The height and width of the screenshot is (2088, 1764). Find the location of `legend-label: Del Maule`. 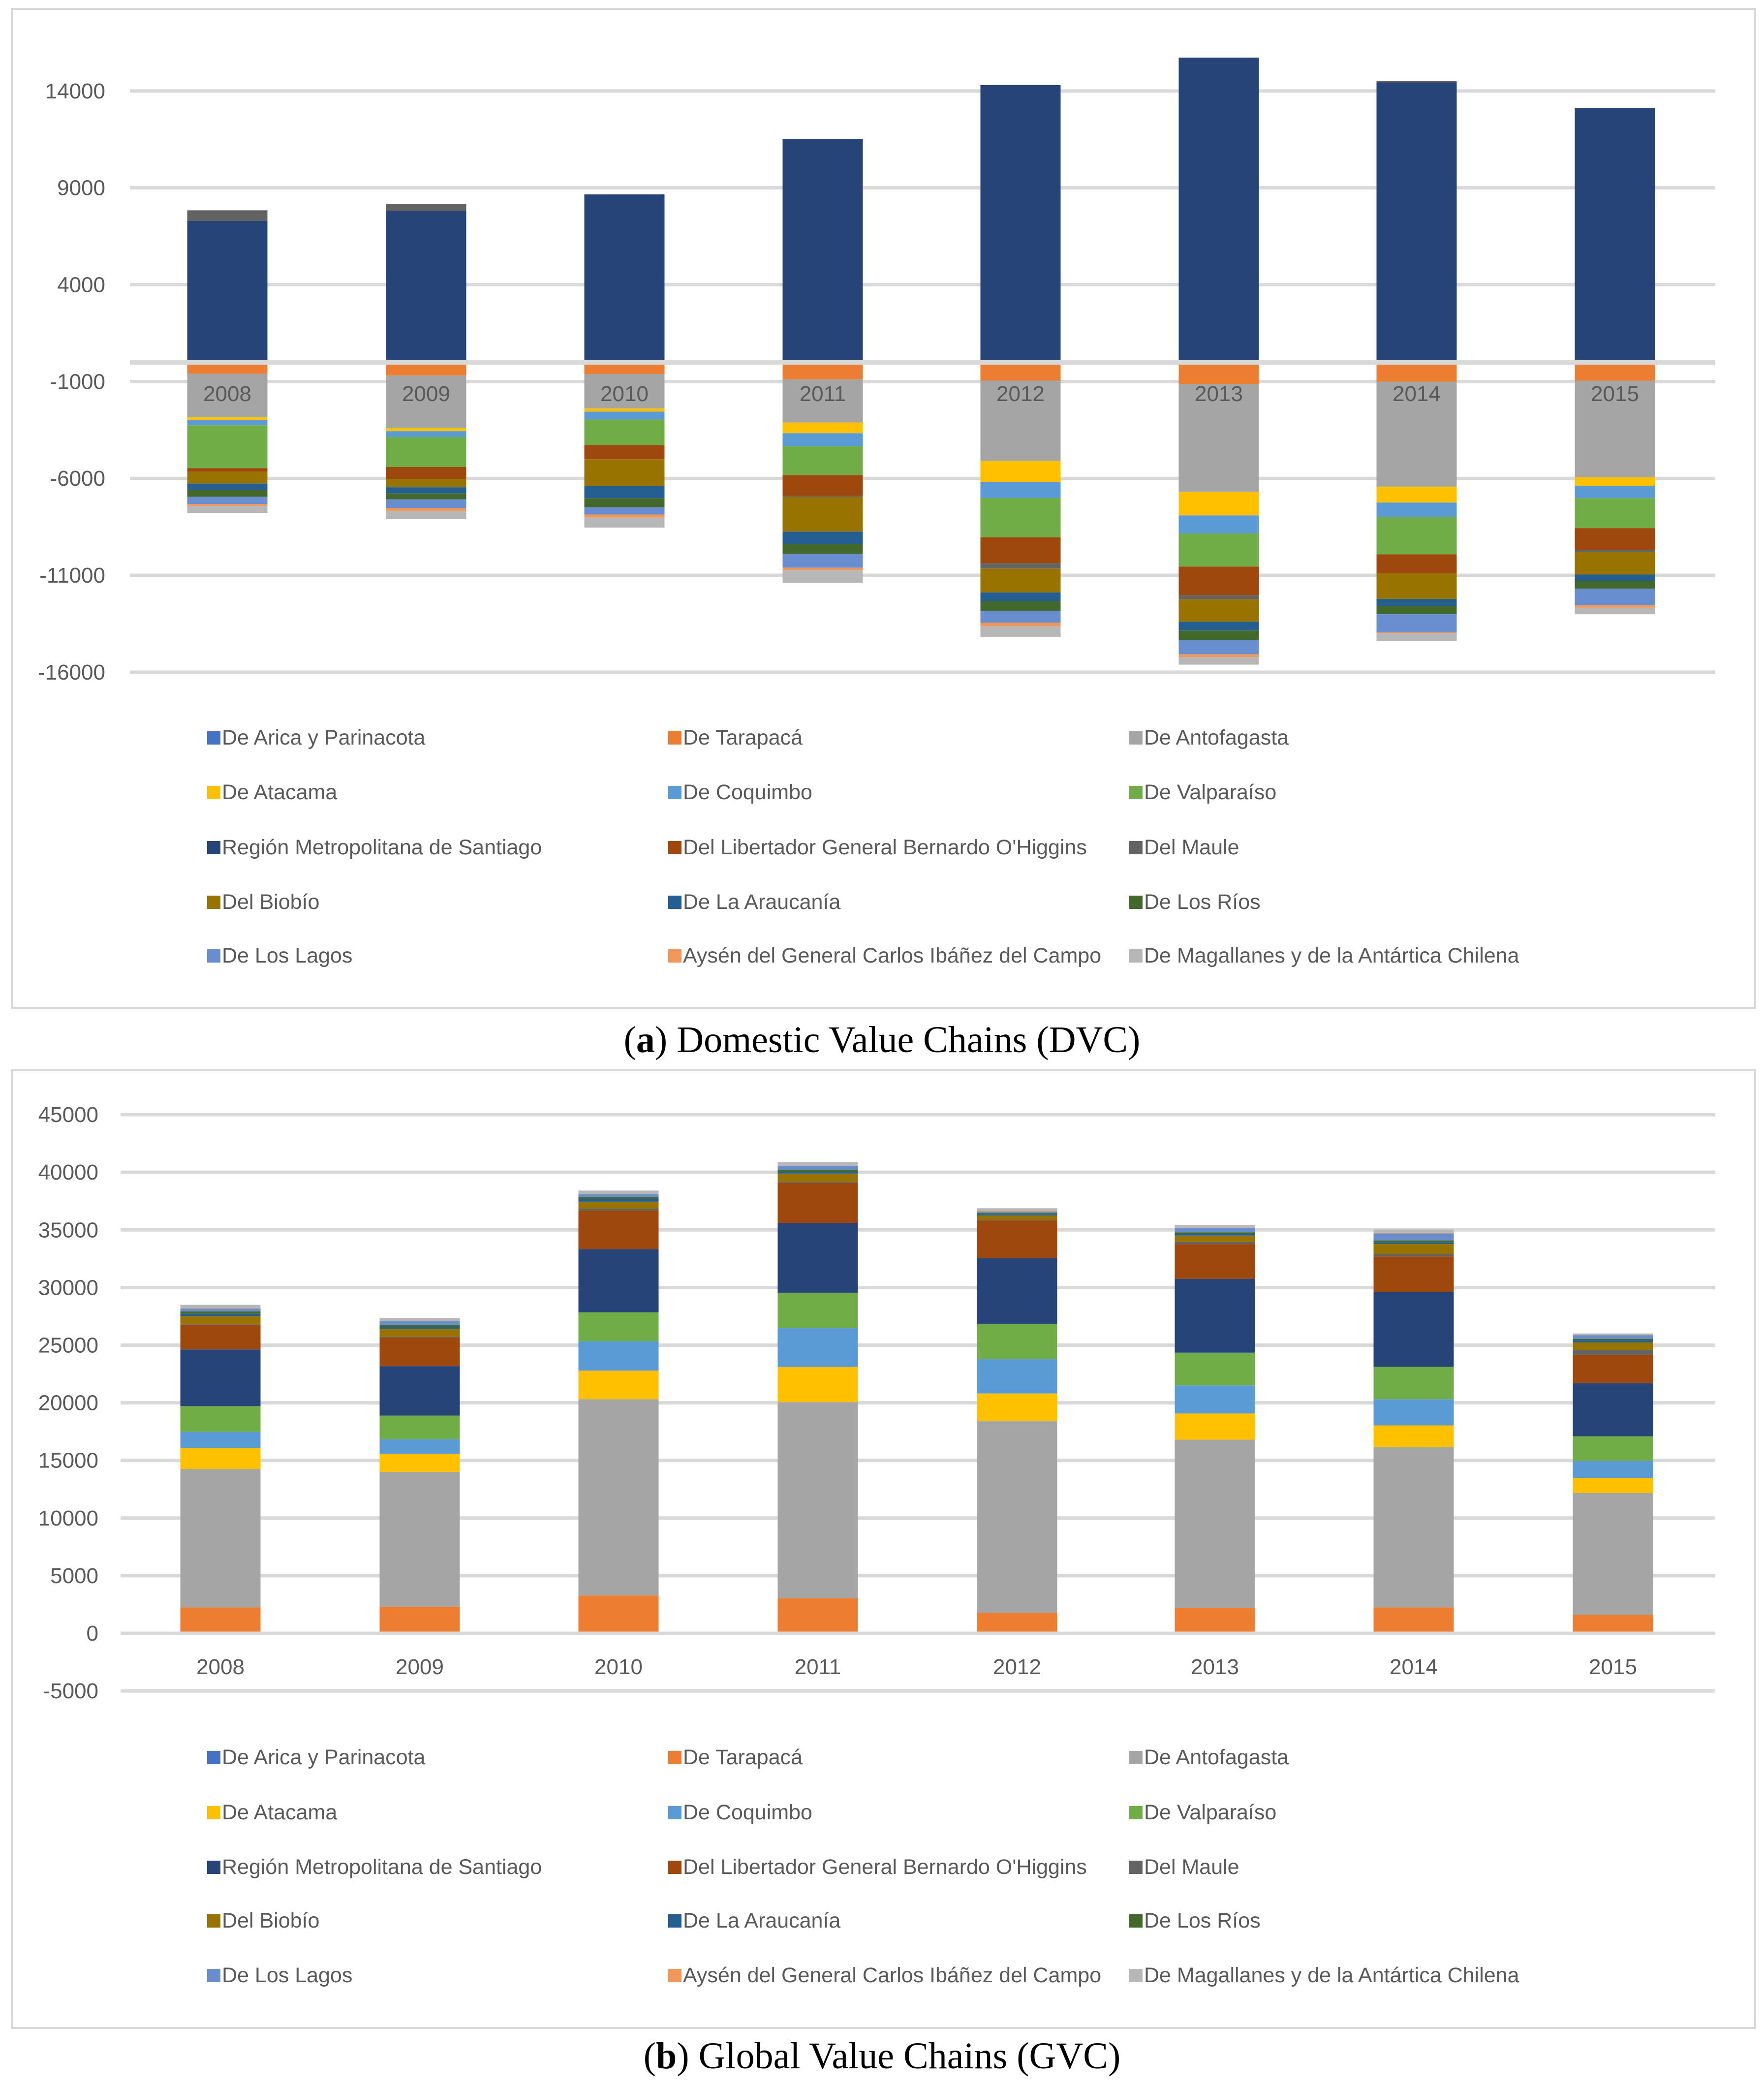

legend-label: Del Maule is located at coordinates (1192, 847).